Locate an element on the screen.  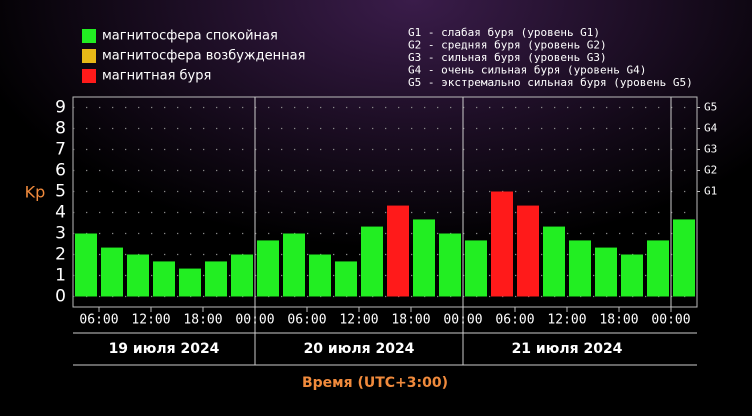
legend-label: магнитная буря is located at coordinates (156, 76).